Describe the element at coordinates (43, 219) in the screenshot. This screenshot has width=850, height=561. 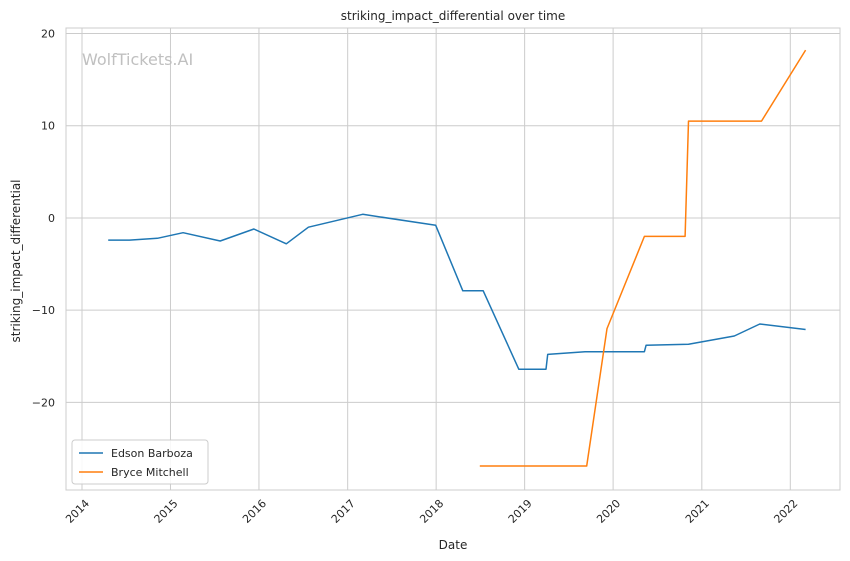
I see `y-axis-ticks: 20 10 0 −10 −20` at that location.